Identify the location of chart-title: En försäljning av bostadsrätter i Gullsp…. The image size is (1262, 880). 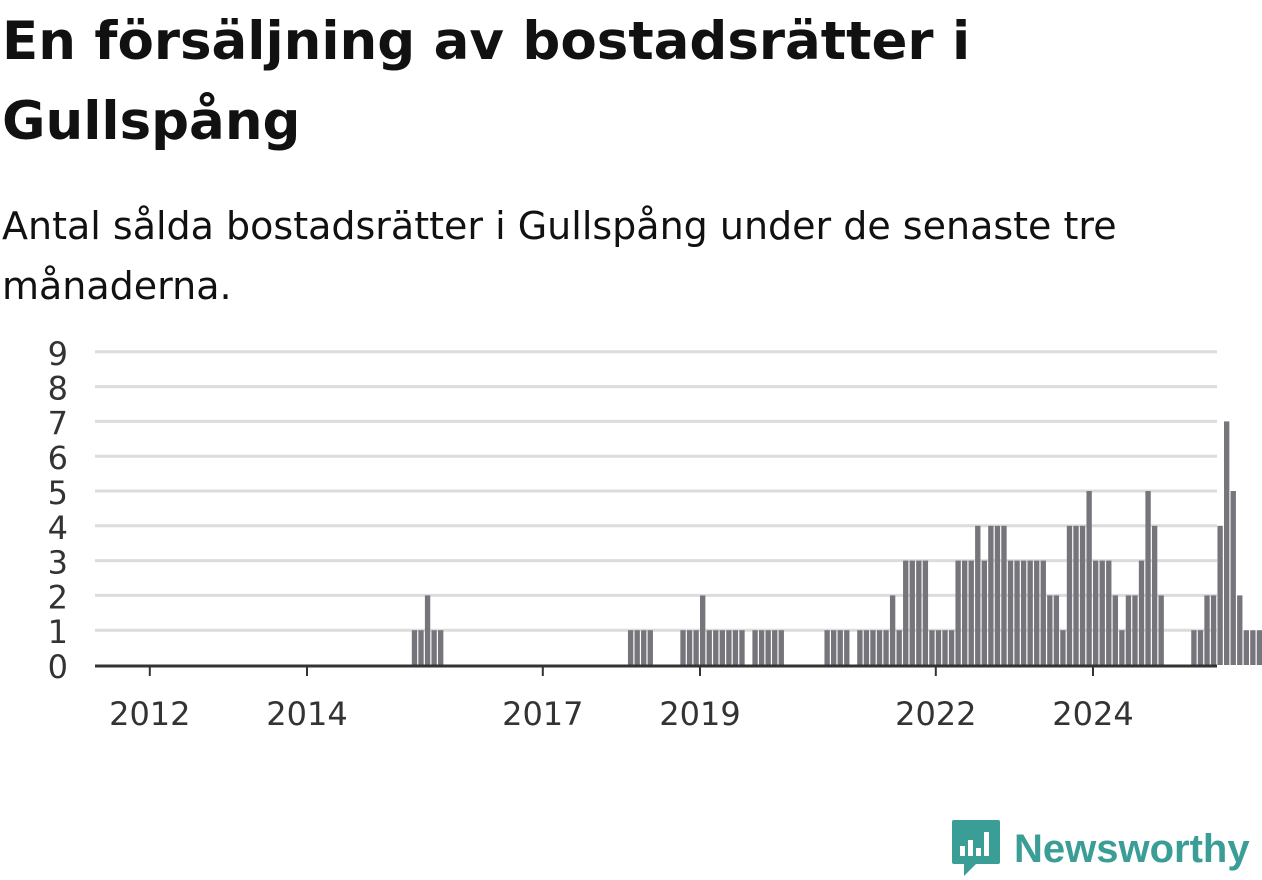
(486, 81).